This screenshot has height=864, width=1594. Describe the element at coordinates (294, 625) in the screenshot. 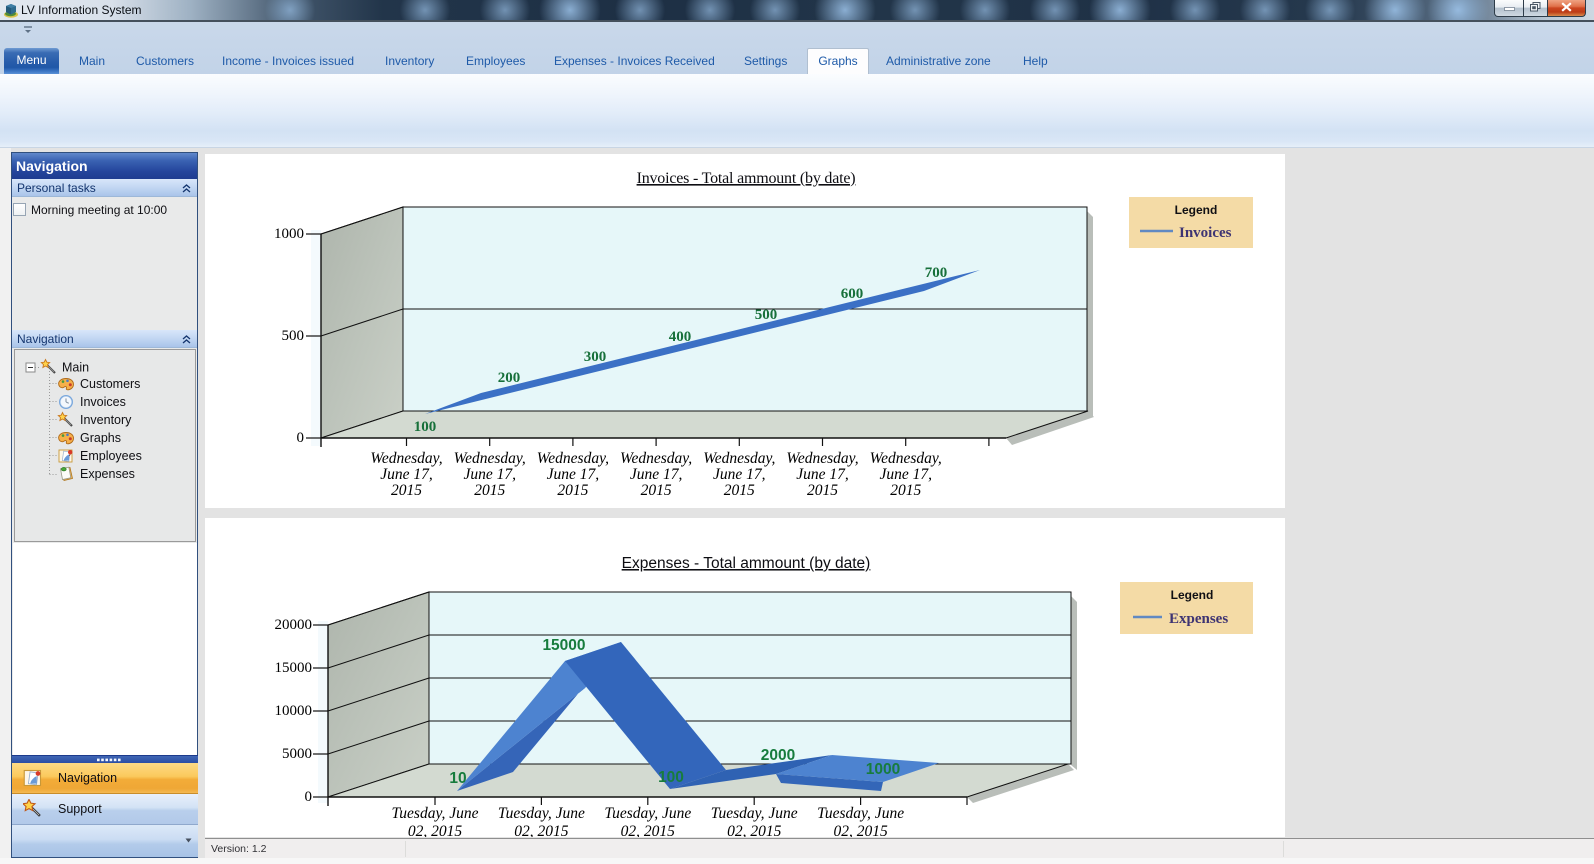

I see `svg-text: 20000` at that location.